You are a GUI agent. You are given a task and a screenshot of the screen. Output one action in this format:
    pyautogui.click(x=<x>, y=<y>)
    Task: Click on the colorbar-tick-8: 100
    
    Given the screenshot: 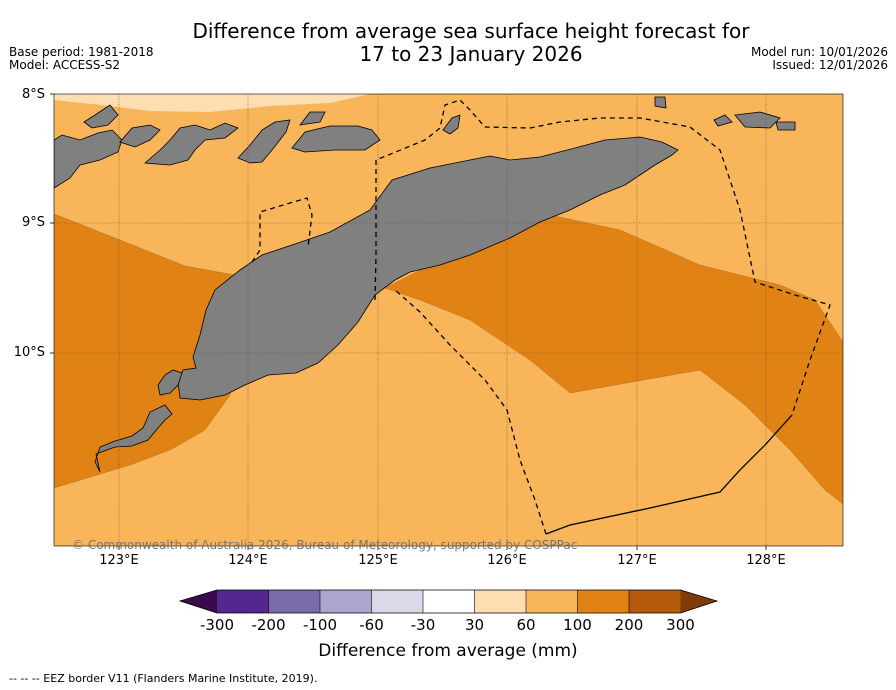 What is the action you would take?
    pyautogui.click(x=577, y=625)
    